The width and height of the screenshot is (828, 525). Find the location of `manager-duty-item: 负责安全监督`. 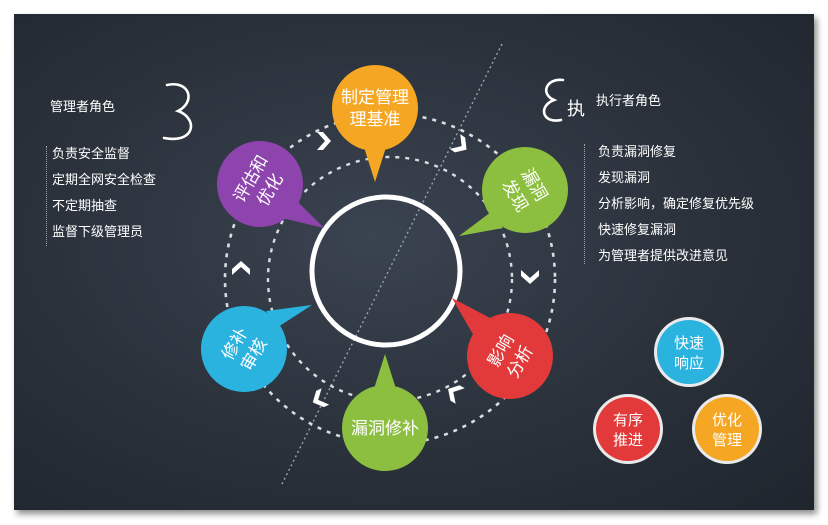

manager-duty-item: 负责安全监督 is located at coordinates (91, 154).